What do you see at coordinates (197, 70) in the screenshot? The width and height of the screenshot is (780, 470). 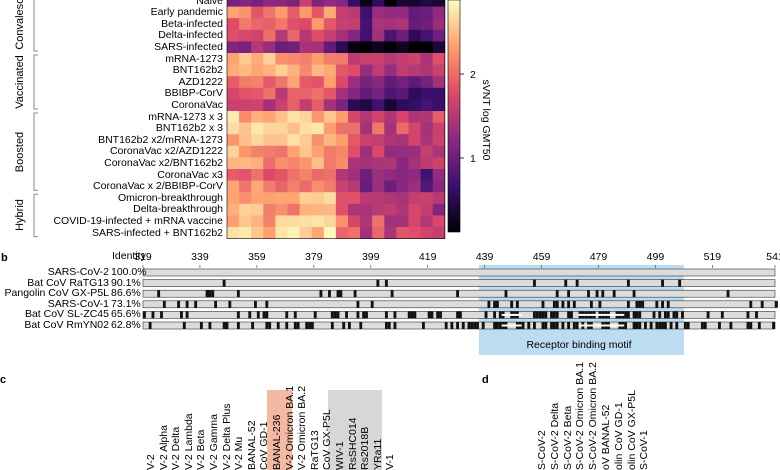 I see `heatmap-row-label: BNT162b2` at bounding box center [197, 70].